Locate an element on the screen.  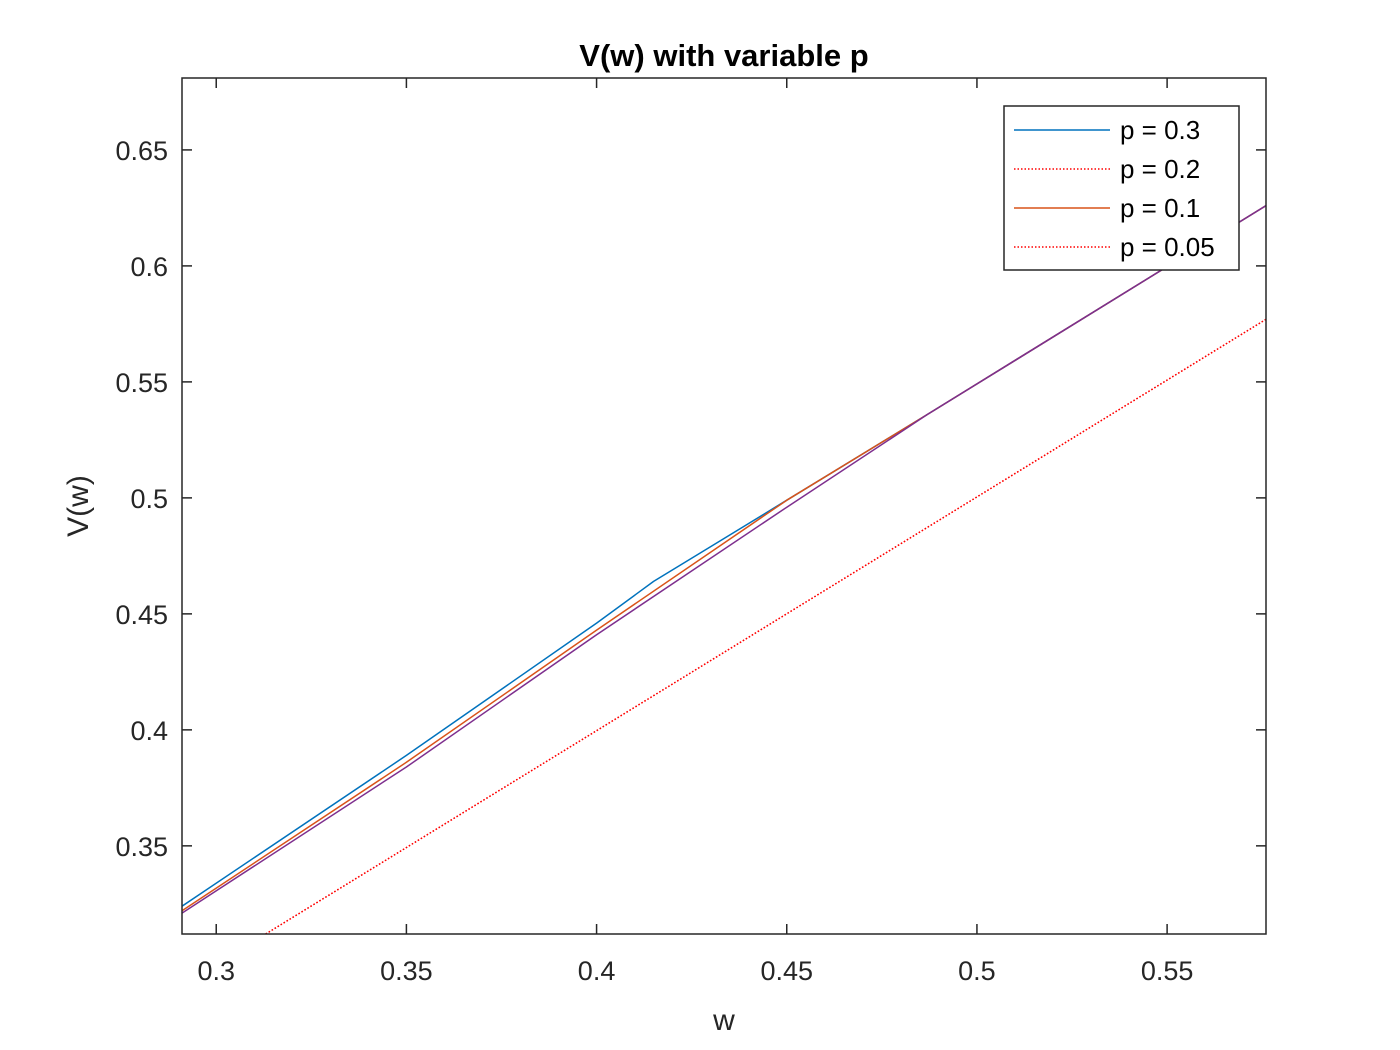
x-tick-label: 0.4 is located at coordinates (597, 971).